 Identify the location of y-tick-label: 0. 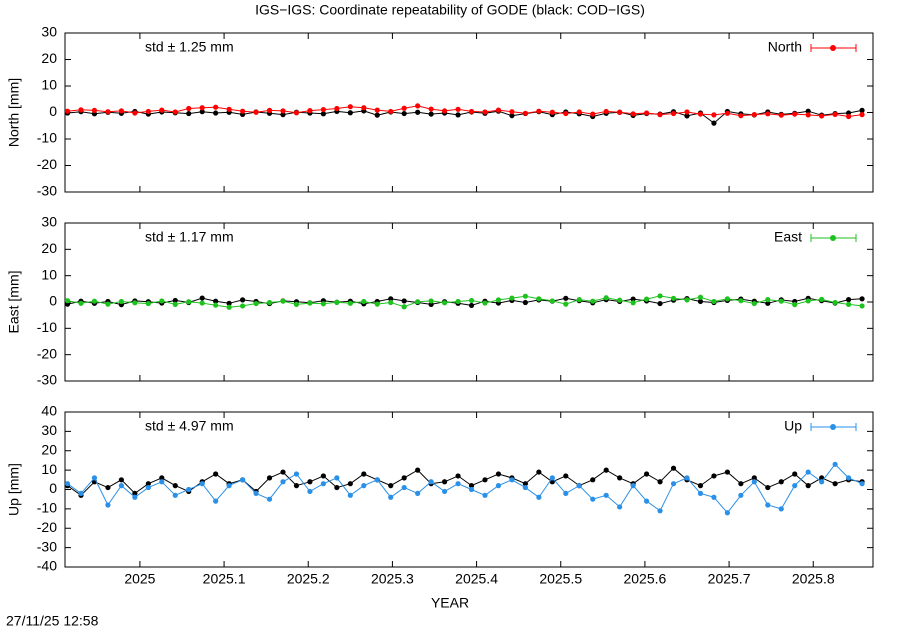
(53, 488).